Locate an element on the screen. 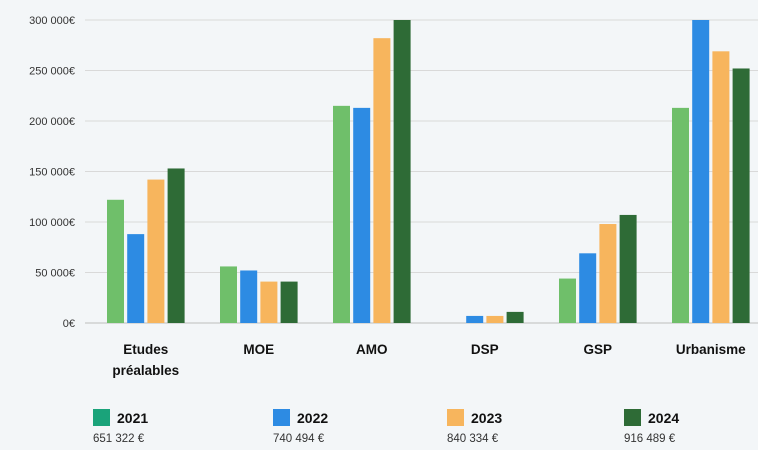  legend-total: 916 489 € is located at coordinates (650, 439).